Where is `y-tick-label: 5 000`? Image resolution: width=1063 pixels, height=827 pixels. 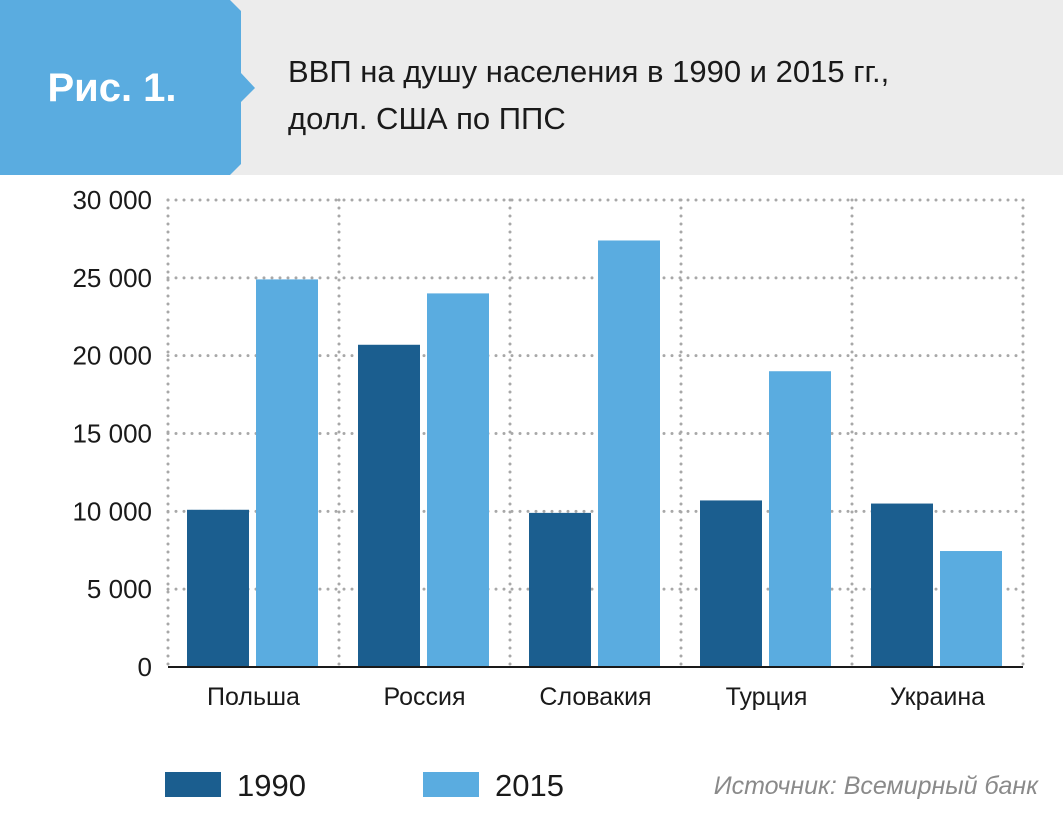 y-tick-label: 5 000 is located at coordinates (119, 589).